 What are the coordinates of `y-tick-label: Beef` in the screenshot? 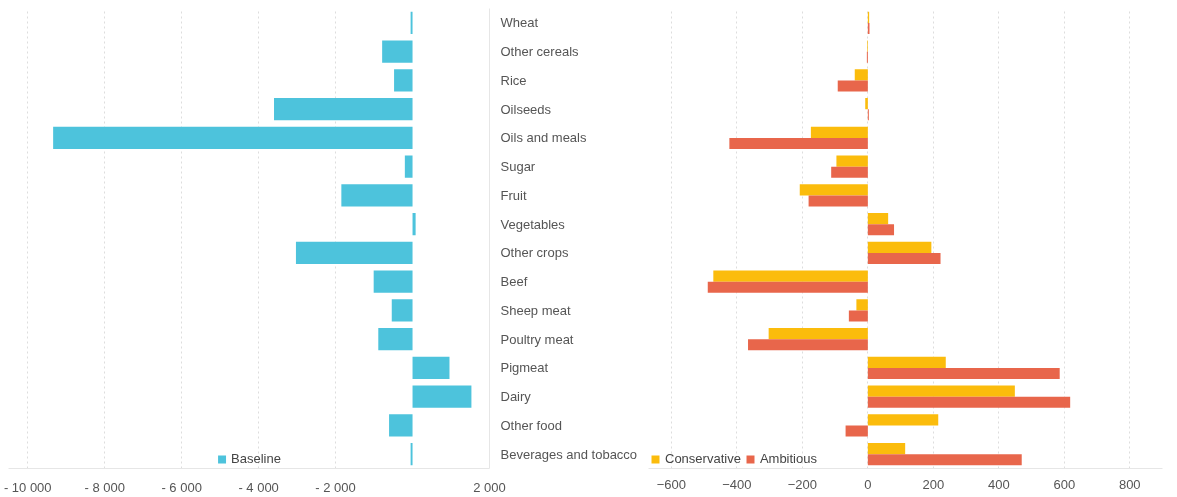 It's located at (514, 282).